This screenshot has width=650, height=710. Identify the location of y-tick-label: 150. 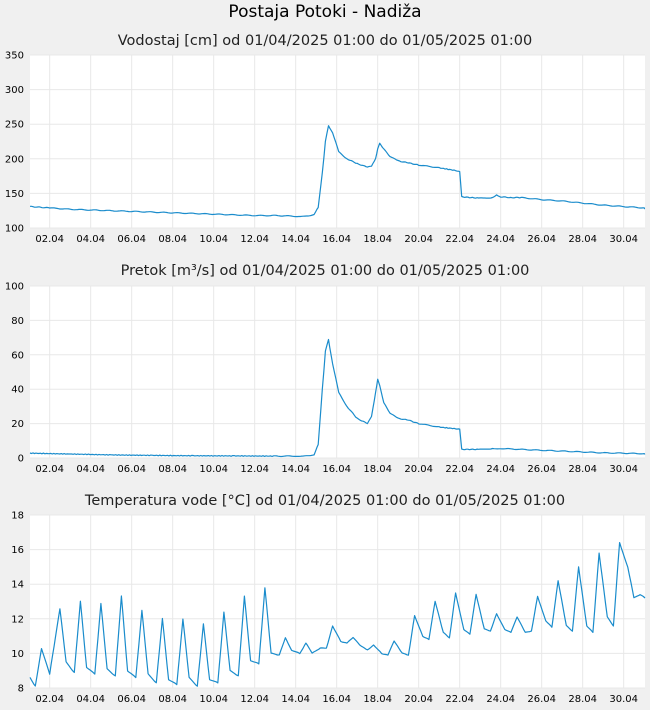
(14, 194).